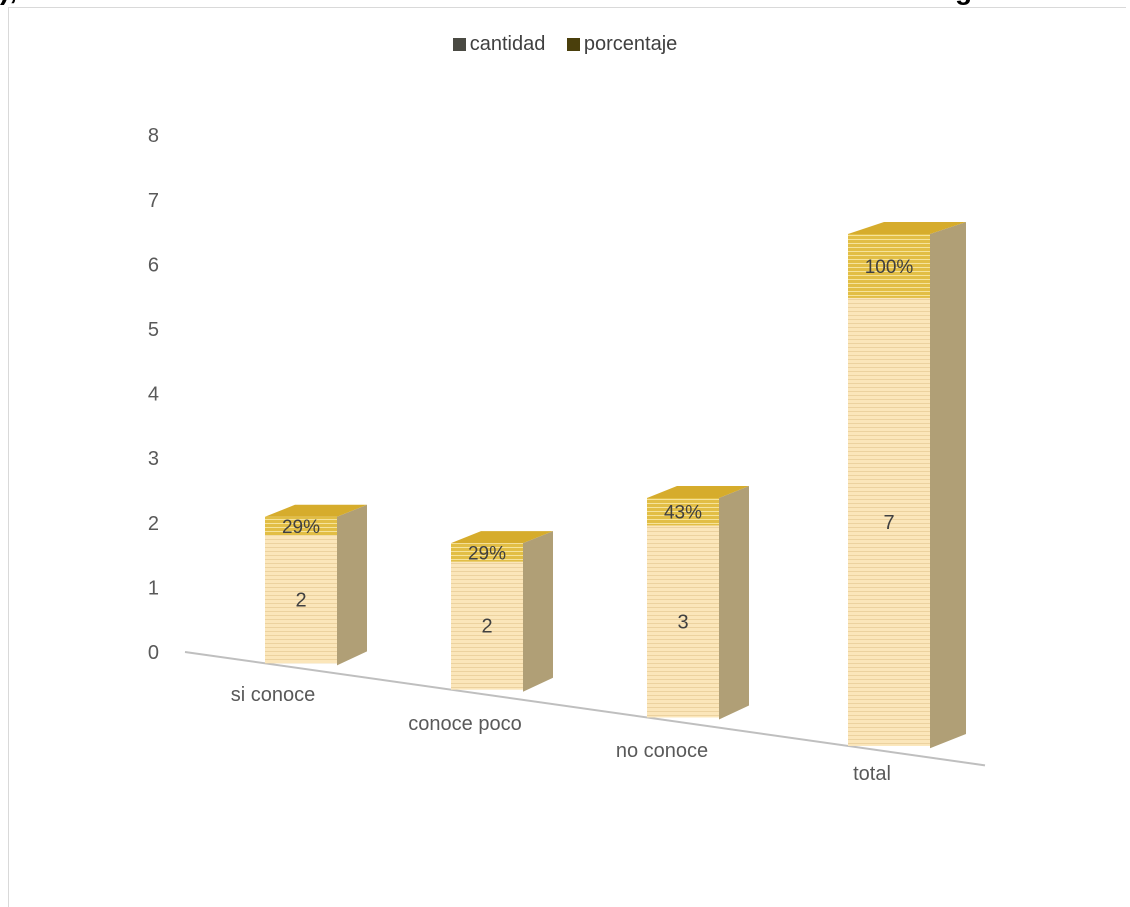 This screenshot has height=907, width=1130. I want to click on x-category-label: no conoce, so click(662, 751).